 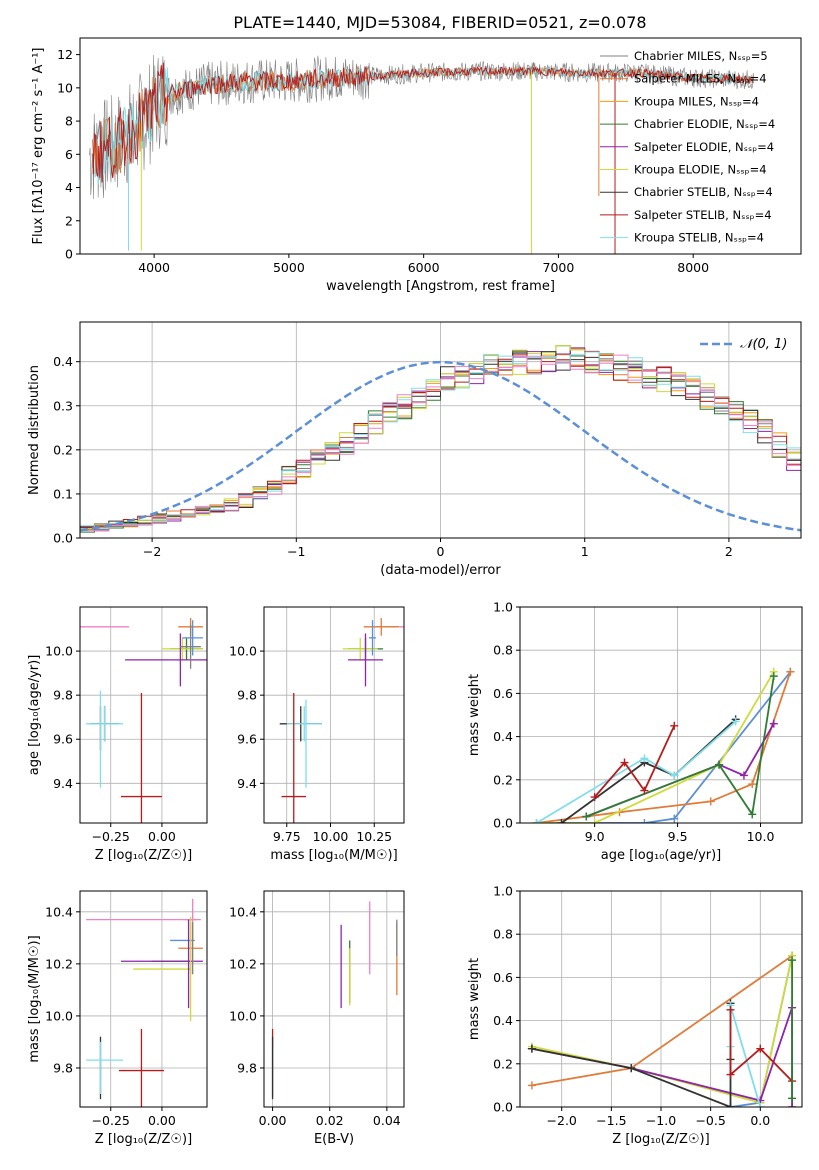 What do you see at coordinates (63, 361) in the screenshot?
I see `y-tick-label: 0.4` at bounding box center [63, 361].